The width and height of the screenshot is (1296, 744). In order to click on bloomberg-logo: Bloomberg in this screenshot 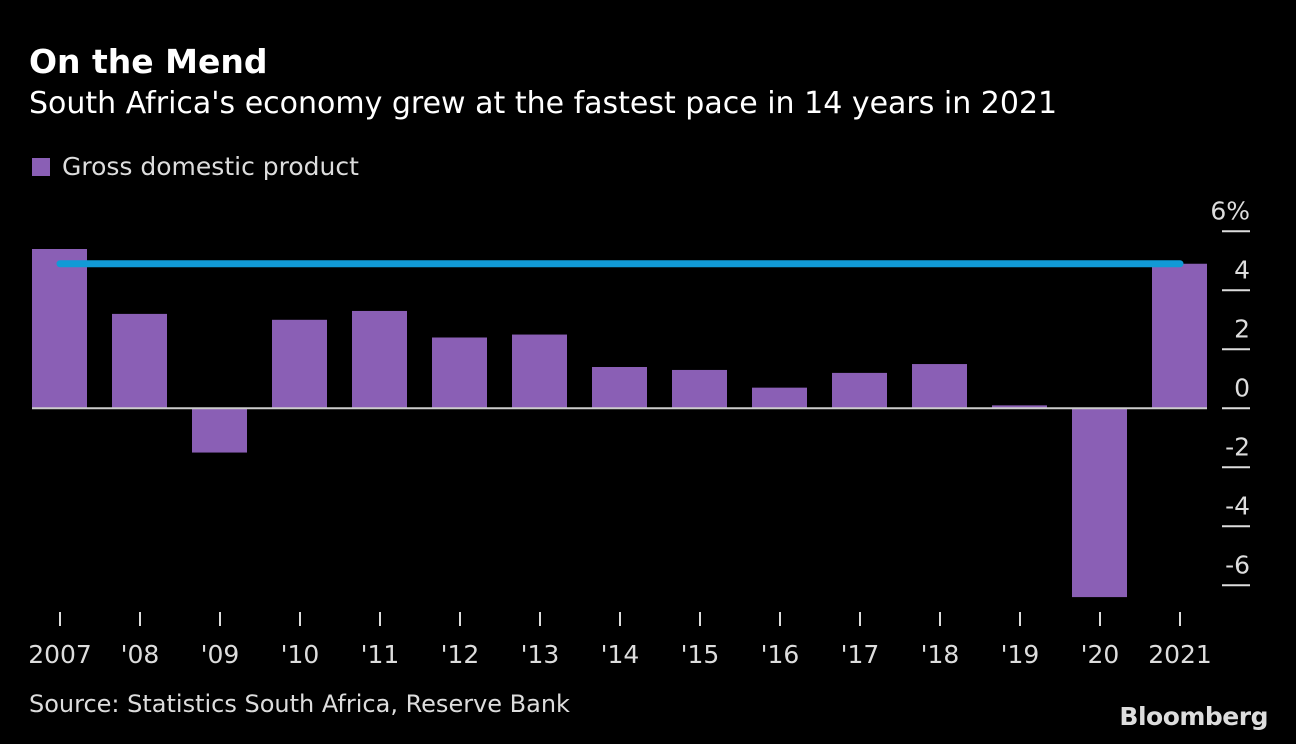, I will do `click(1193, 716)`.